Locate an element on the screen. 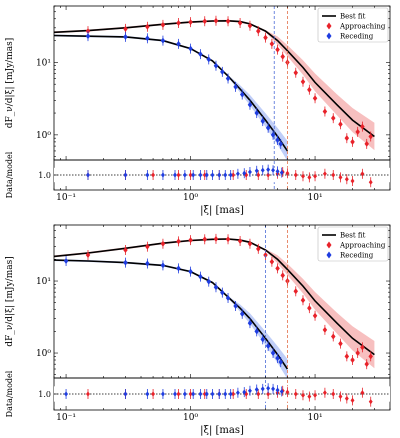 The width and height of the screenshot is (400, 438). y-axis-label: dF_ν/d|ξ| [mJy/mas] is located at coordinates (10, 83).